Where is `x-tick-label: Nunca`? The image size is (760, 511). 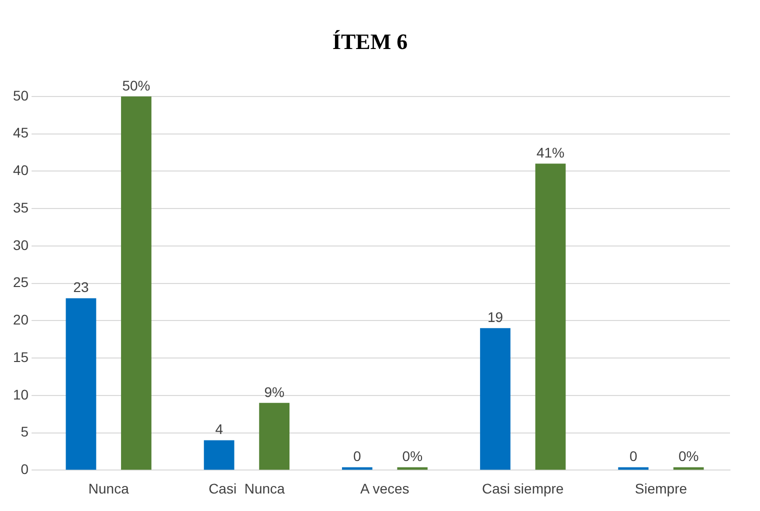
x-tick-label: Nunca is located at coordinates (109, 488).